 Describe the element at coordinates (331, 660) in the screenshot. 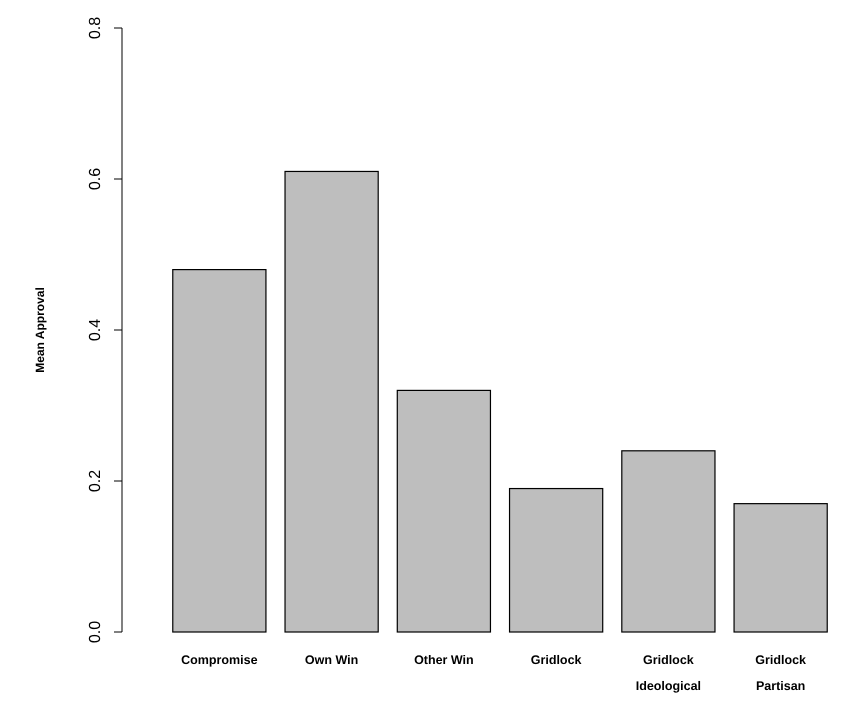

I see `x-tick-label: Own Win` at that location.